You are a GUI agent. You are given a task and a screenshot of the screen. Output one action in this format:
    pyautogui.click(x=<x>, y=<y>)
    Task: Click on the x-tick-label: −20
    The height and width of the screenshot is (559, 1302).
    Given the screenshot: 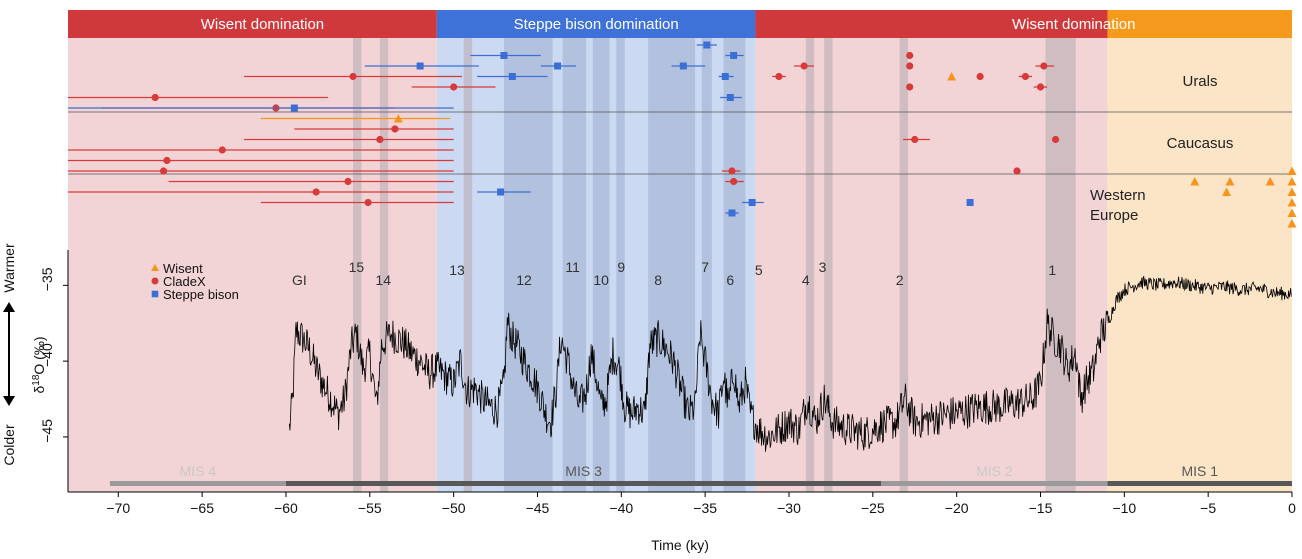 What is the action you would take?
    pyautogui.click(x=957, y=508)
    